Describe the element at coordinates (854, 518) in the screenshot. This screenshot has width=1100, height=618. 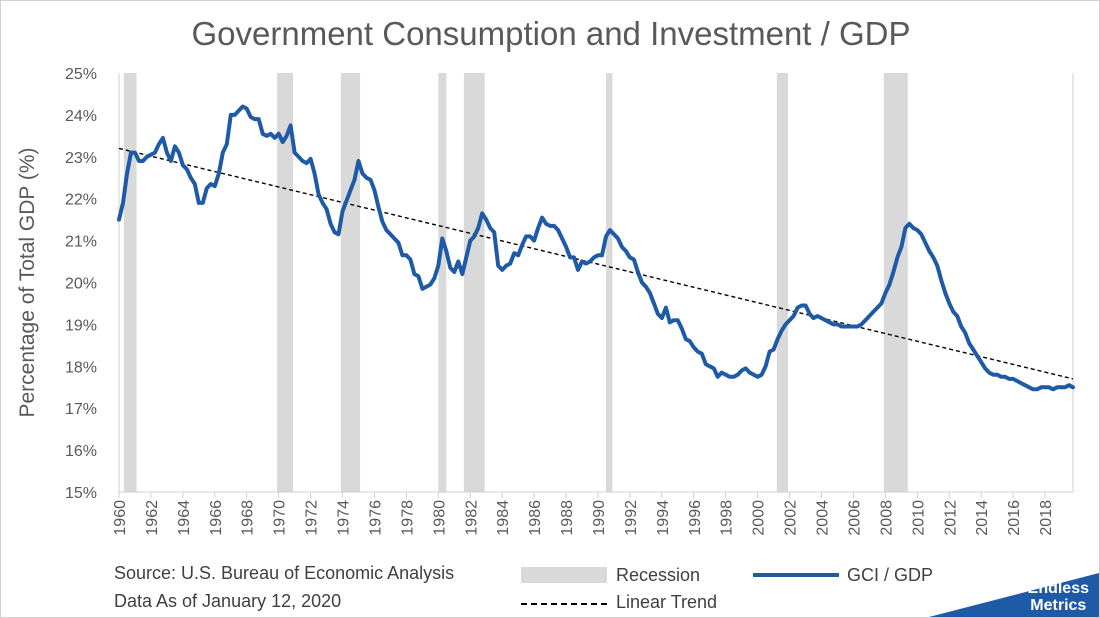
I see `x-tick-label: 2006` at that location.